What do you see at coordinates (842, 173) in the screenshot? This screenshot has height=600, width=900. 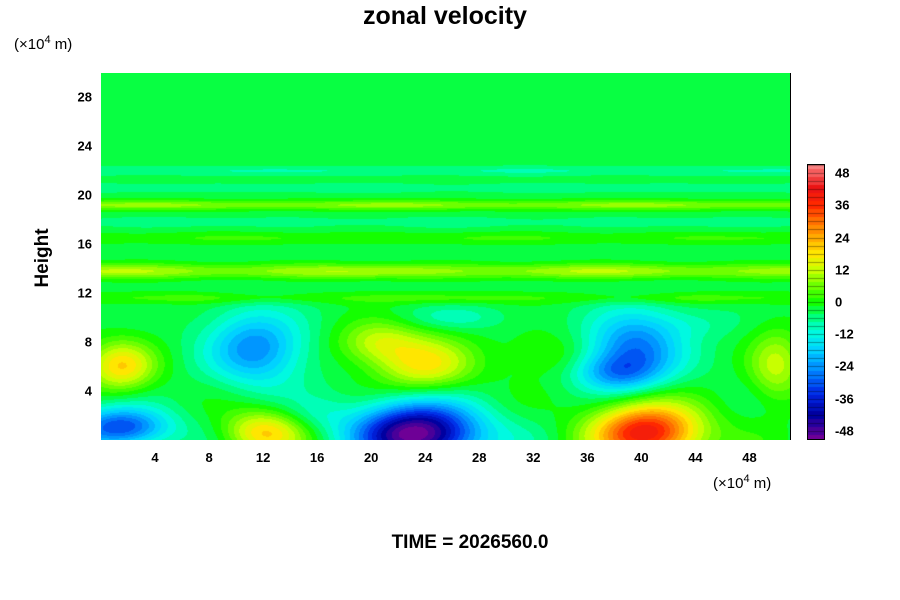 I see `colorbar-tick-label: 48` at bounding box center [842, 173].